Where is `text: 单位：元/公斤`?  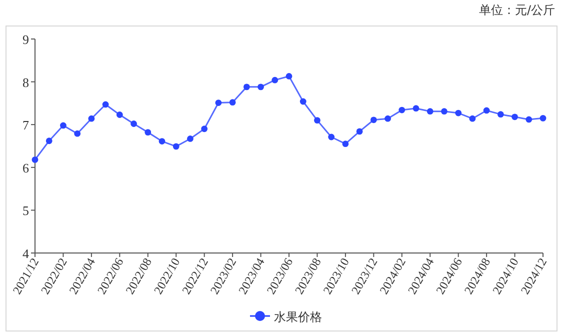
text: 单位：元/公斤 is located at coordinates (516, 10).